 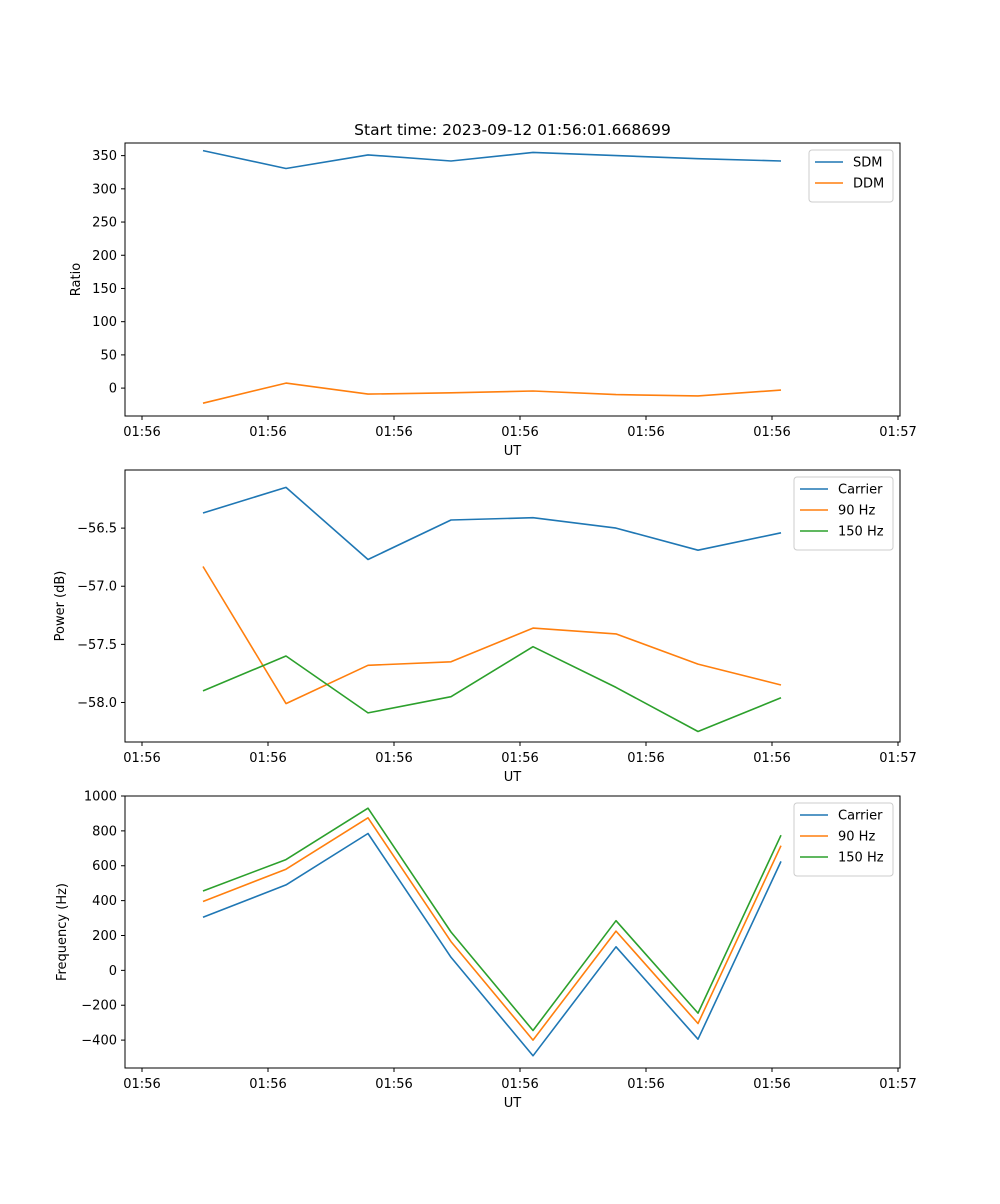 I want to click on y-tick-label: −57.0, so click(x=97, y=587).